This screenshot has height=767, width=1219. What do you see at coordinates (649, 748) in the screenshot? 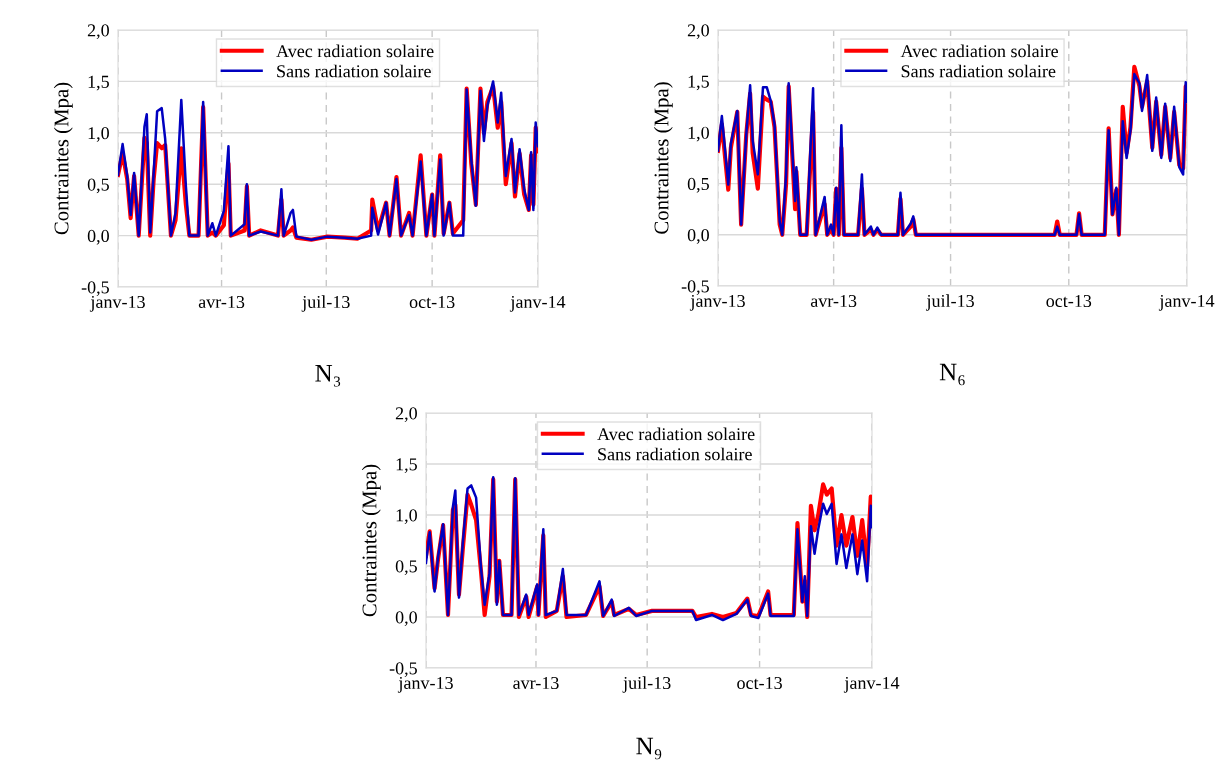
I see `text: N₉` at bounding box center [649, 748].